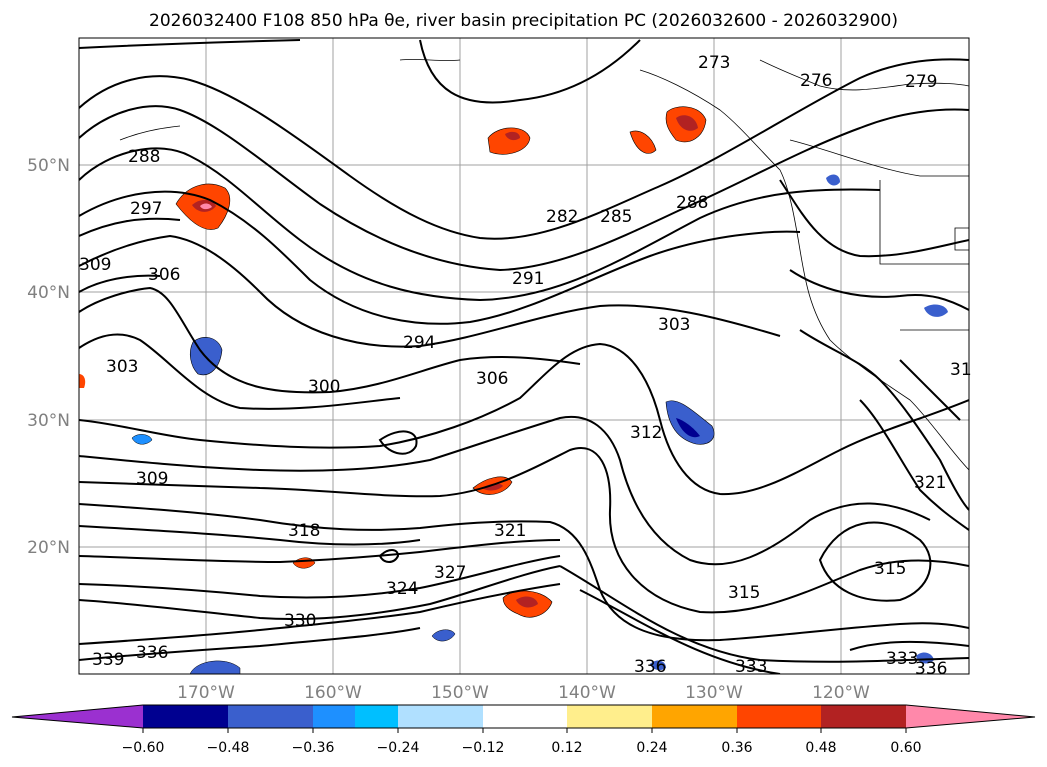 Image resolution: width=1047 pixels, height=767 pixels. Describe the element at coordinates (48, 548) in the screenshot. I see `lat-label-20n: 20°N` at that location.